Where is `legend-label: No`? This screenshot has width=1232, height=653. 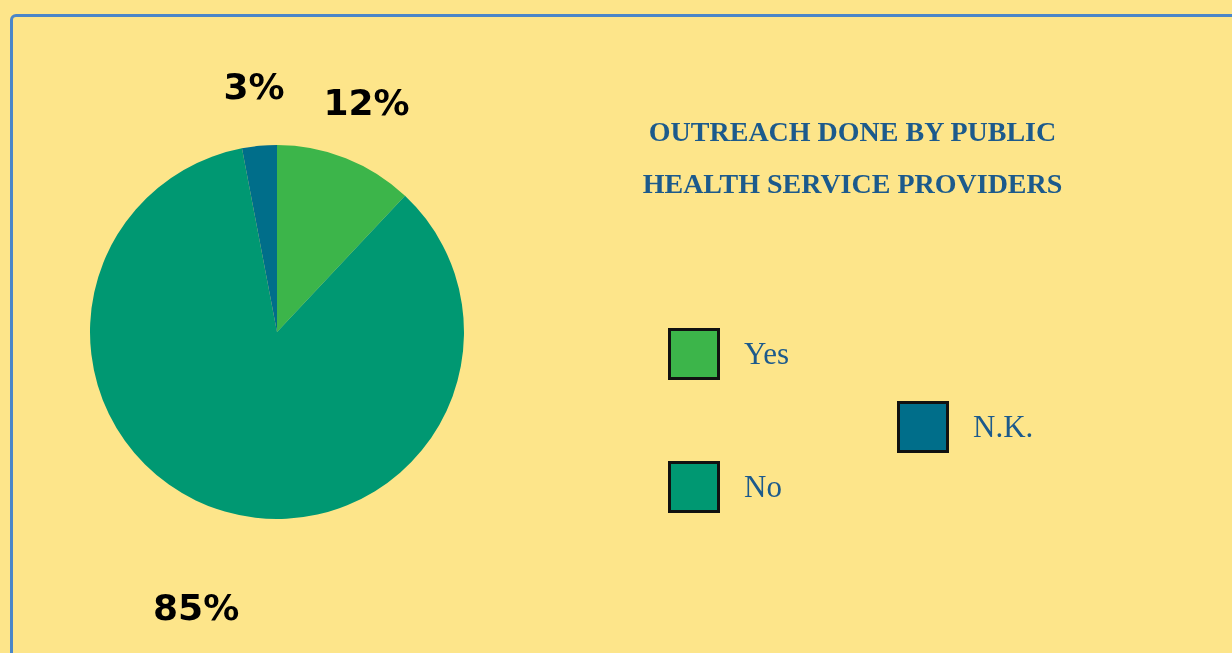 legend-label: No is located at coordinates (763, 487).